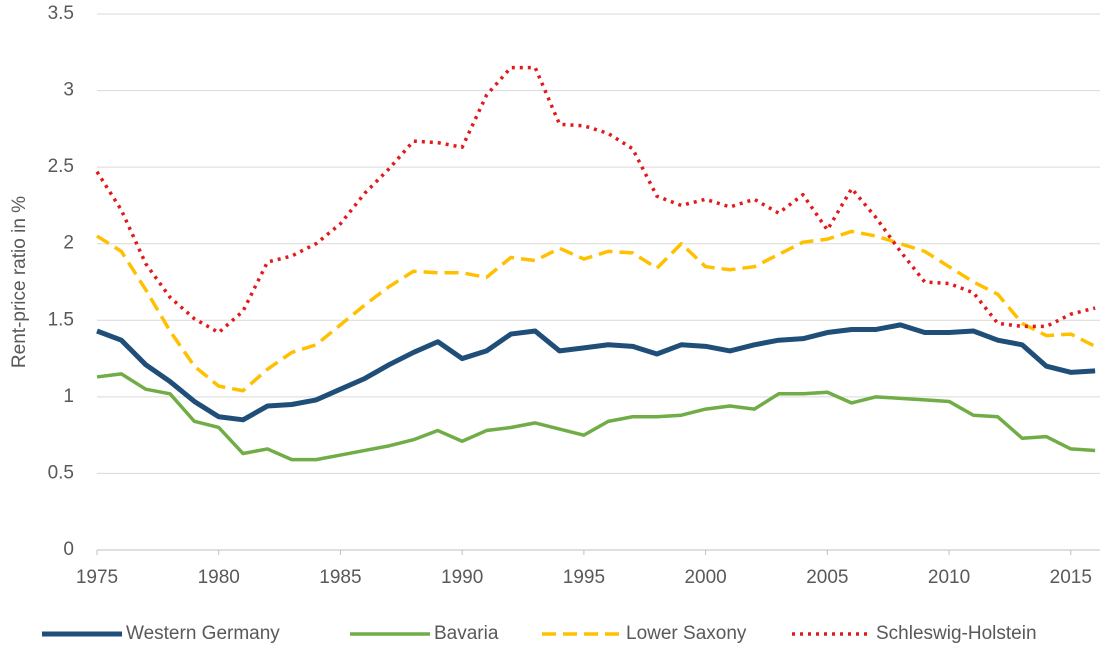 This screenshot has width=1118, height=652. I want to click on x-tick-label: 1995, so click(584, 577).